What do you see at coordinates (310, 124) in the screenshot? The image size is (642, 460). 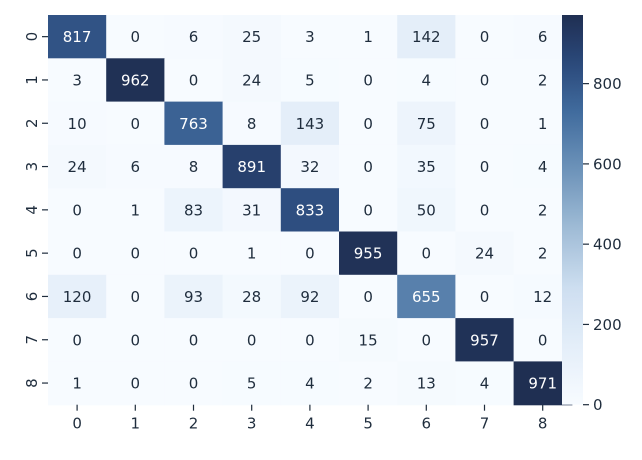 I see `cell-value-label: 143` at bounding box center [310, 124].